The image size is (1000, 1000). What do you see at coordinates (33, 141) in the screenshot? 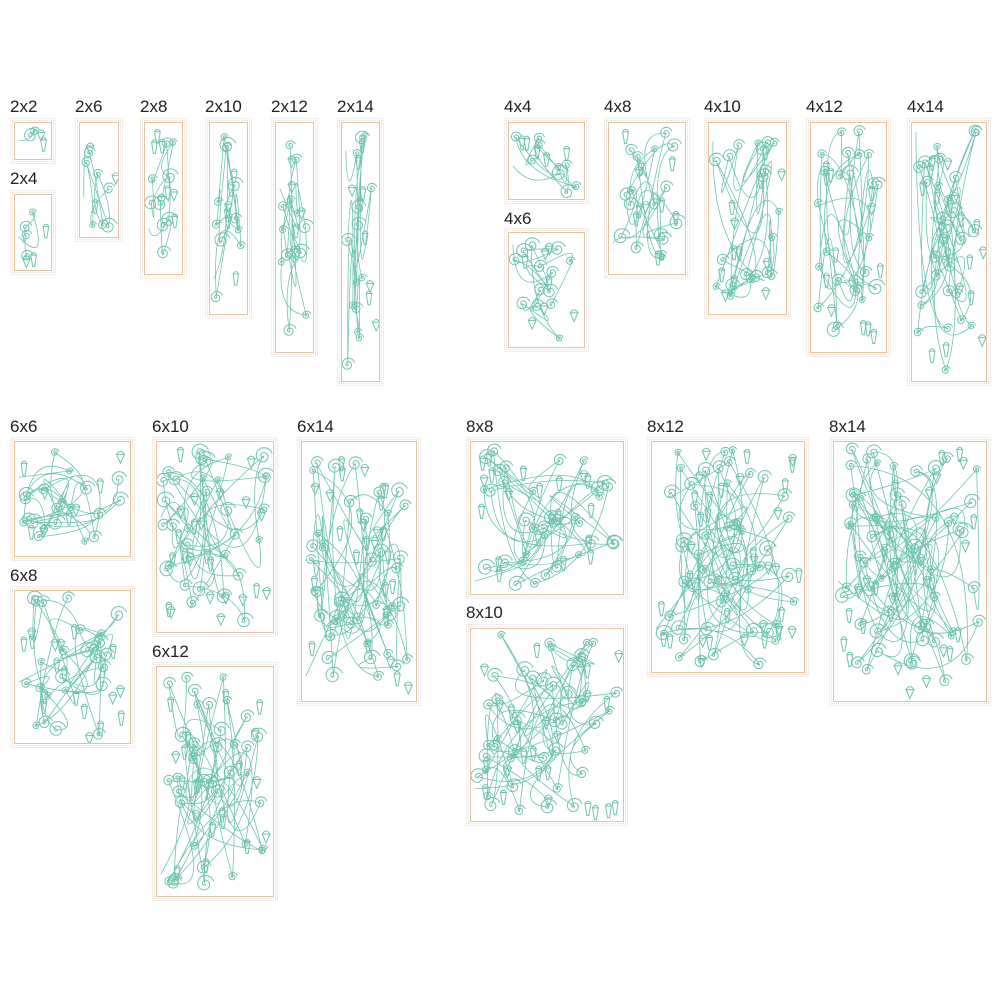
I see `embroidery-block-2x2` at bounding box center [33, 141].